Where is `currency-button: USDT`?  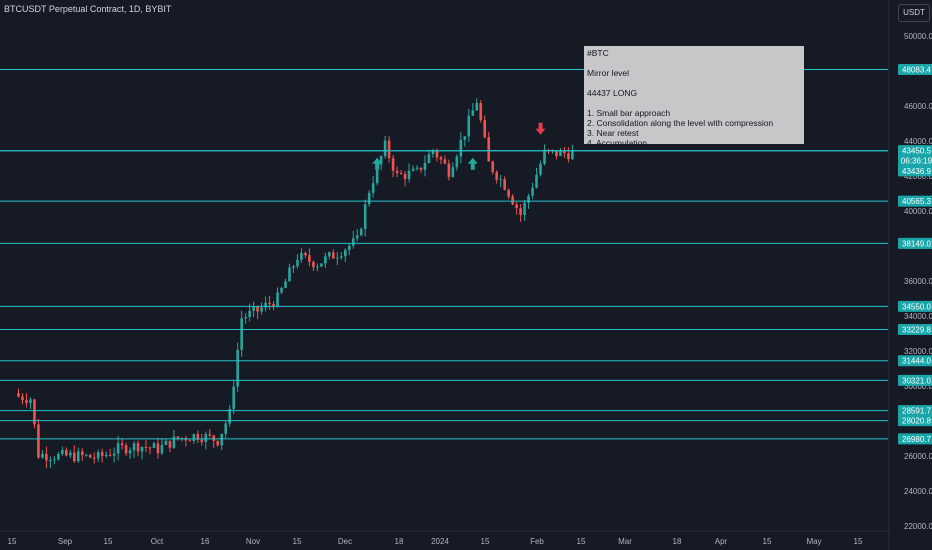
currency-button: USDT is located at coordinates (914, 13).